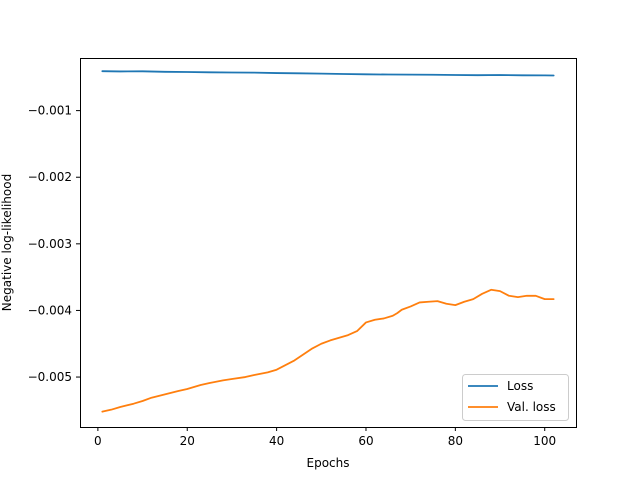 Image resolution: width=640 pixels, height=480 pixels. I want to click on legend: Loss Val. loss, so click(515, 397).